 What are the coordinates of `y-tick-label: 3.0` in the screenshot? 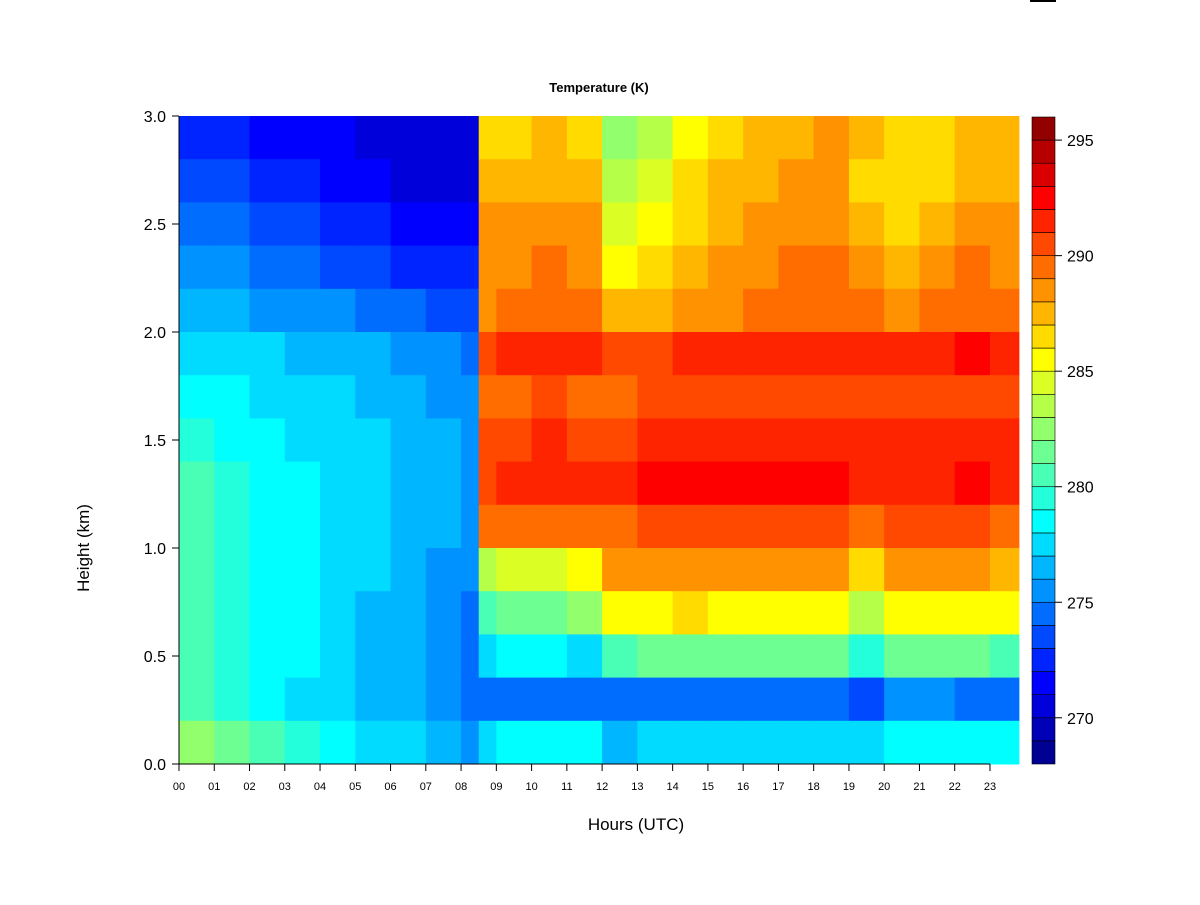 It's located at (155, 117).